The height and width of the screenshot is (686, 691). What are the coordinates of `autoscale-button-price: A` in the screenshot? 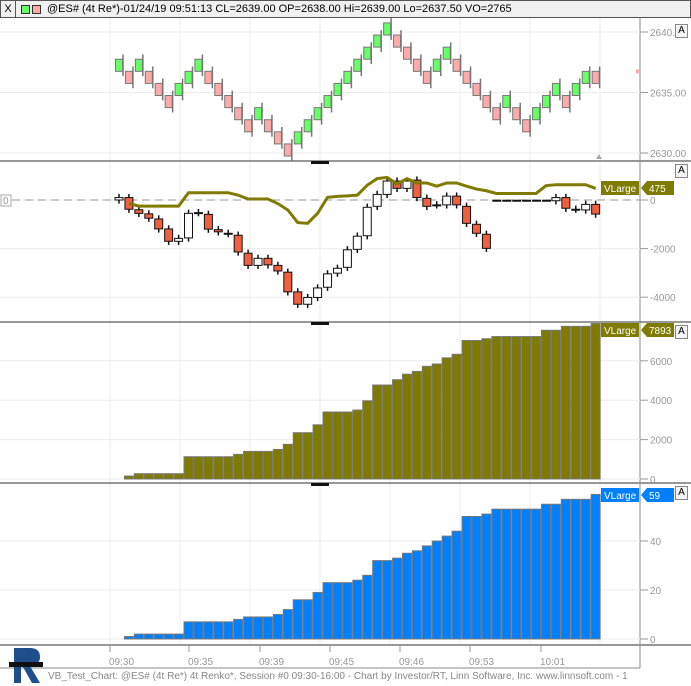 It's located at (681, 31).